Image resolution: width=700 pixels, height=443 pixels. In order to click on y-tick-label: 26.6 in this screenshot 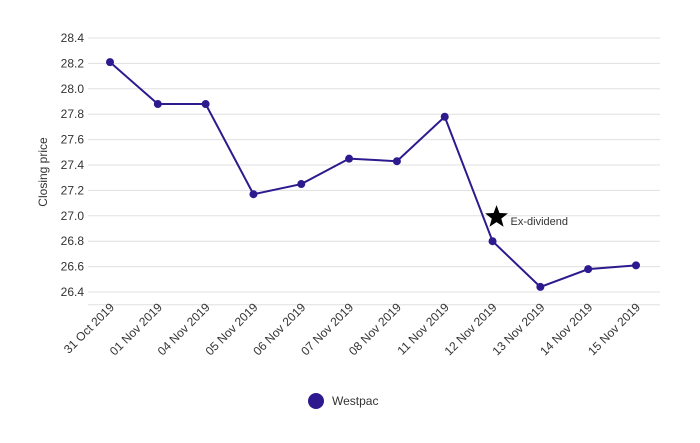, I will do `click(73, 267)`.